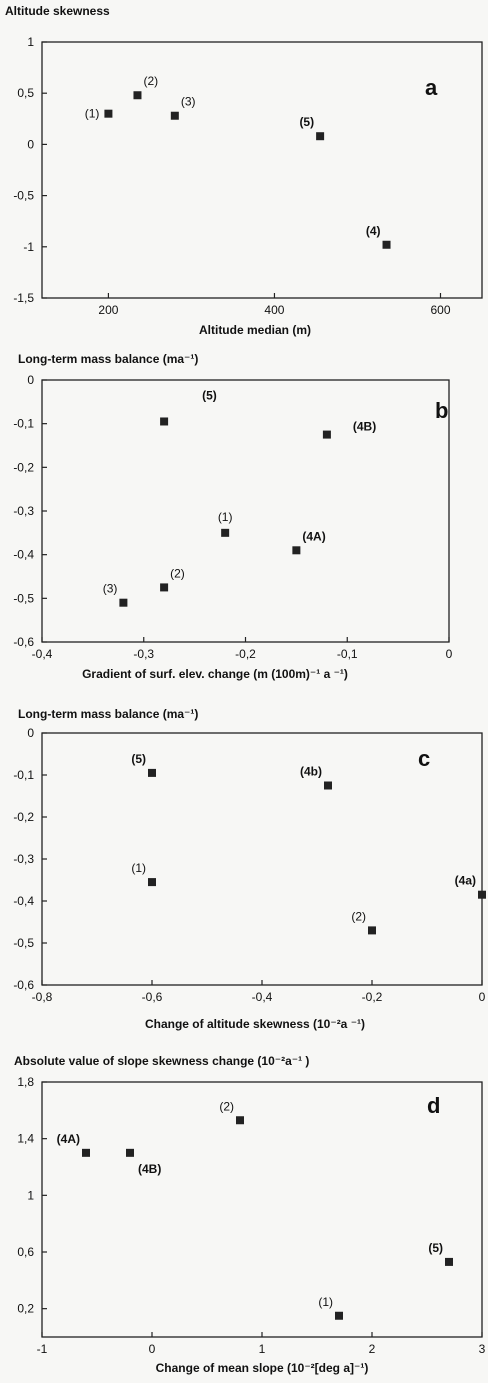 This screenshot has height=1383, width=488. I want to click on y-tick-label: -1, so click(28, 247).